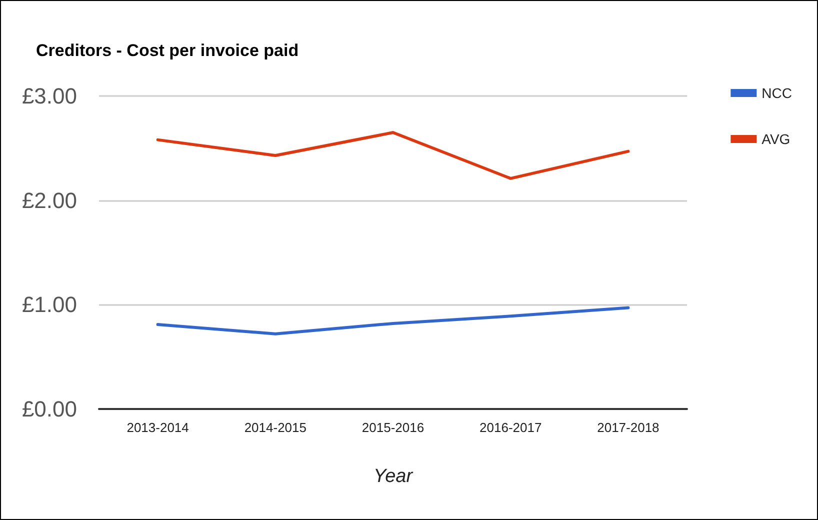 The height and width of the screenshot is (520, 818). What do you see at coordinates (49, 409) in the screenshot?
I see `y-tick-label: £0.00` at bounding box center [49, 409].